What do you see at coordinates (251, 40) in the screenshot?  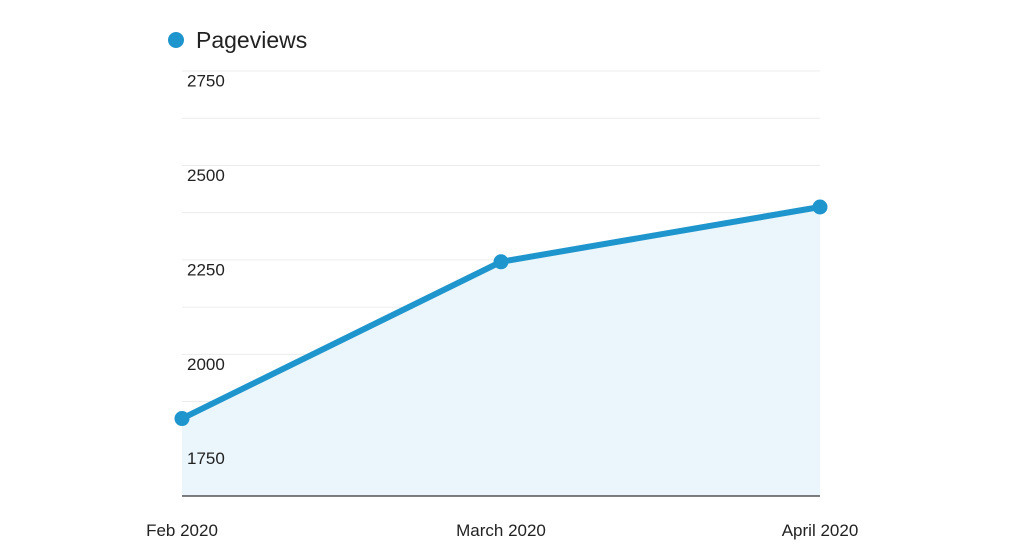 I see `legend-label: Pageviews` at bounding box center [251, 40].